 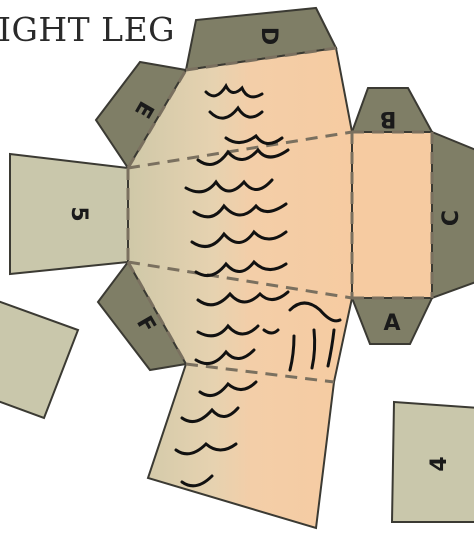 I want to click on leg-side-panel, so click(x=392, y=215).